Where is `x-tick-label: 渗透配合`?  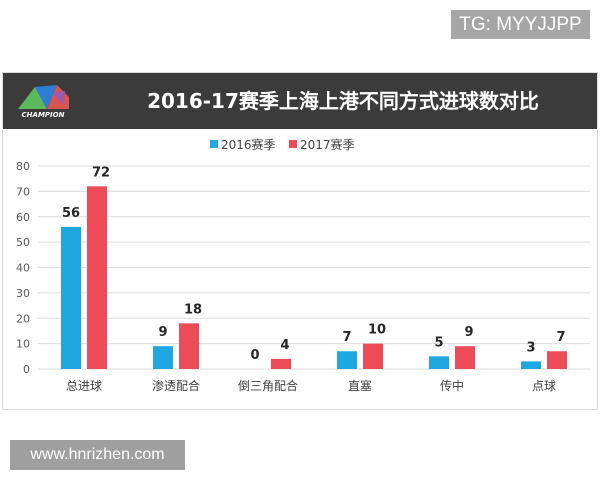 x-tick-label: 渗透配合 is located at coordinates (176, 385).